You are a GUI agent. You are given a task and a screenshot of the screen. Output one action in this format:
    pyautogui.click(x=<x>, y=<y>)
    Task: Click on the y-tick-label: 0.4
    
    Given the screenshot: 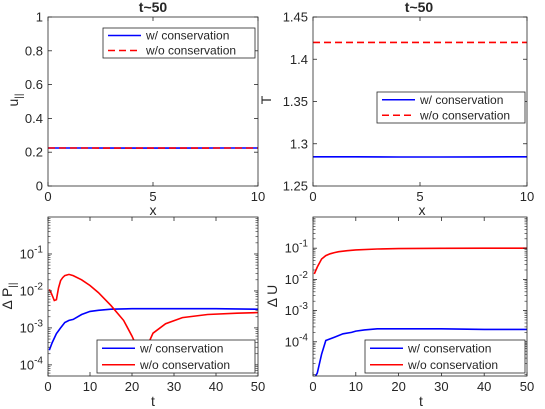 What is the action you would take?
    pyautogui.click(x=34, y=118)
    